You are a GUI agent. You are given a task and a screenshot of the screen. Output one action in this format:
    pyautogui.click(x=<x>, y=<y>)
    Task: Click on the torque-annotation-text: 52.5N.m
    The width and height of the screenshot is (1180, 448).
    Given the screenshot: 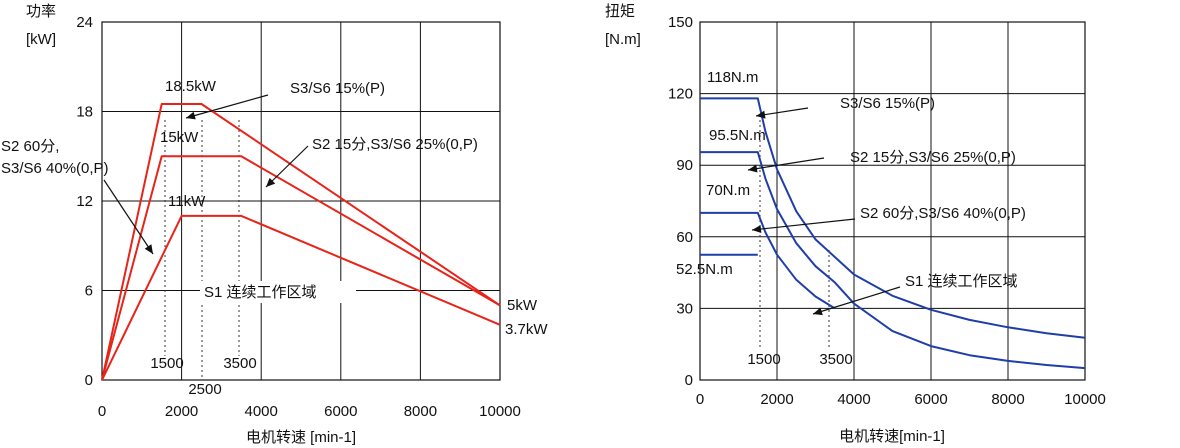 What is the action you would take?
    pyautogui.click(x=704, y=269)
    